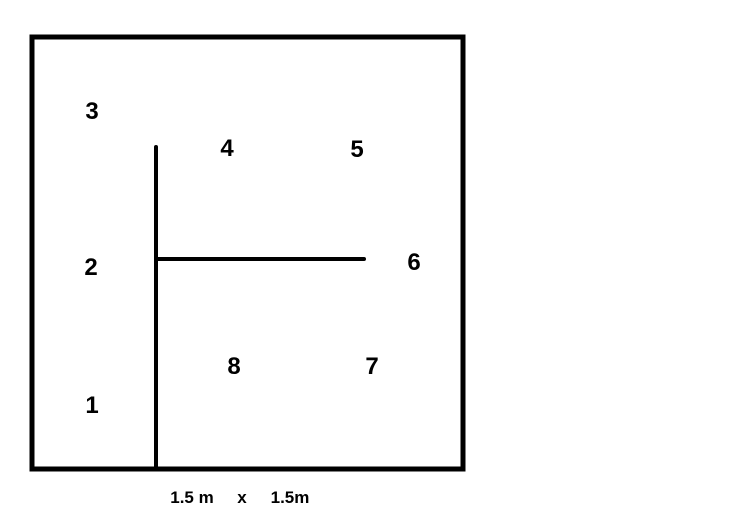  I want to click on region-label-2: 2, so click(90, 267).